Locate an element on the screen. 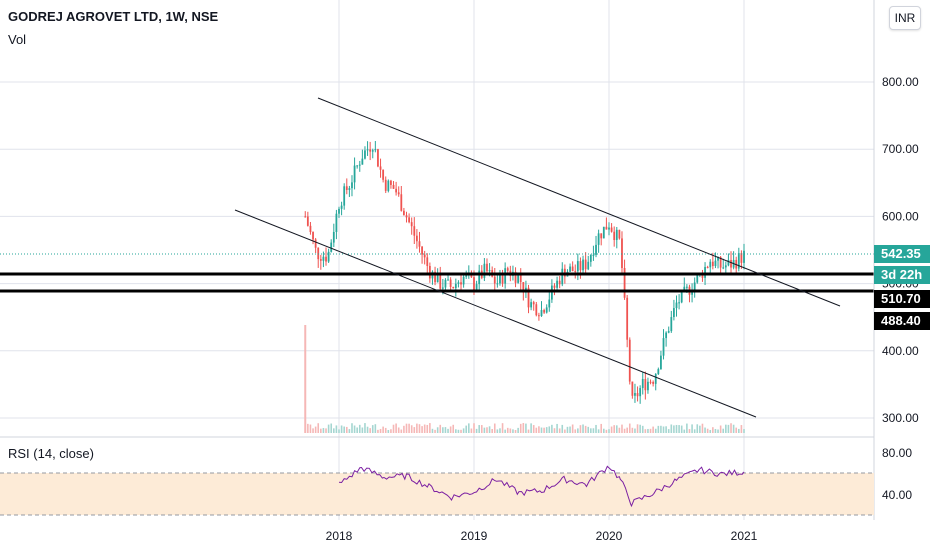 This screenshot has width=932, height=550. price-tick-label: 700.00 is located at coordinates (900, 149).